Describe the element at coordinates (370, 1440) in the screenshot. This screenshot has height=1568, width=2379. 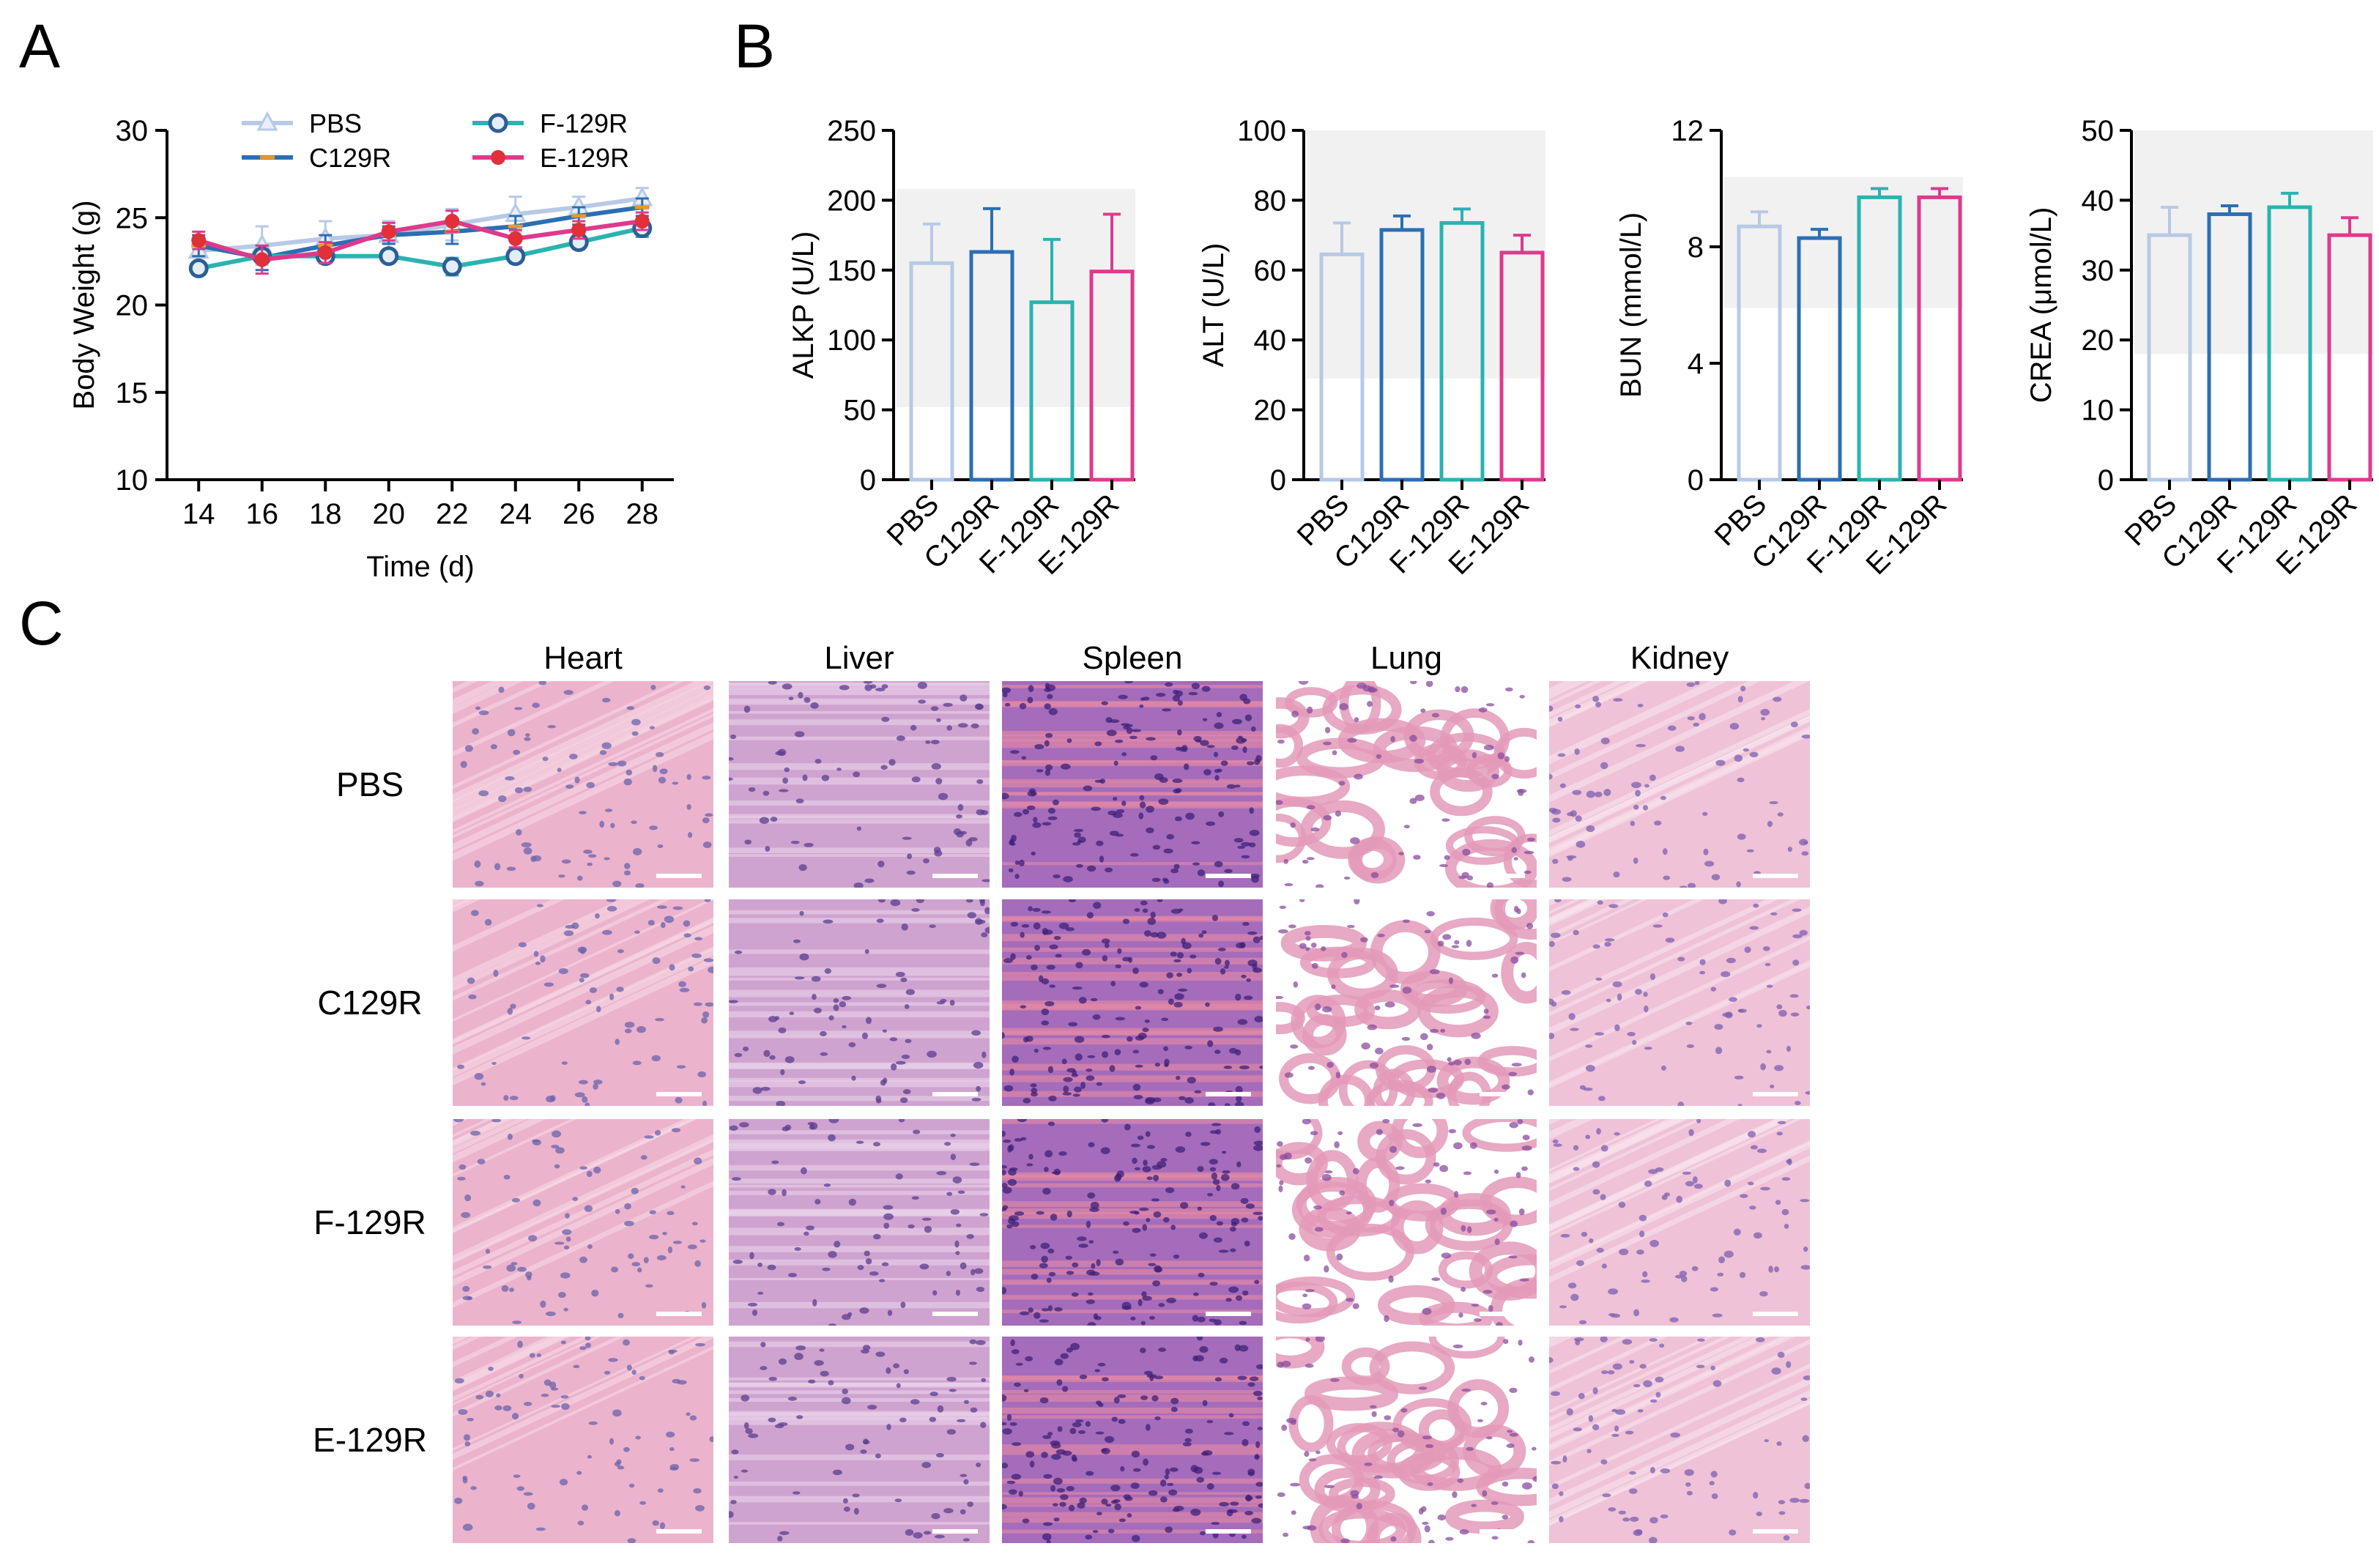
I see `row-label-e-129r: E-129R` at that location.